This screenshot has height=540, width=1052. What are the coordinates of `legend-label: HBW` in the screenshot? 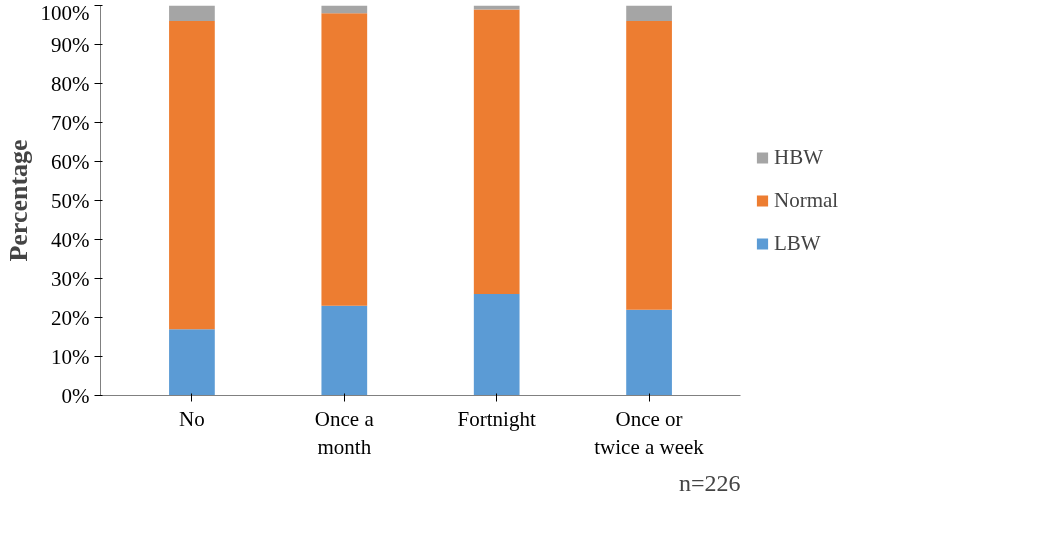 It's located at (798, 157).